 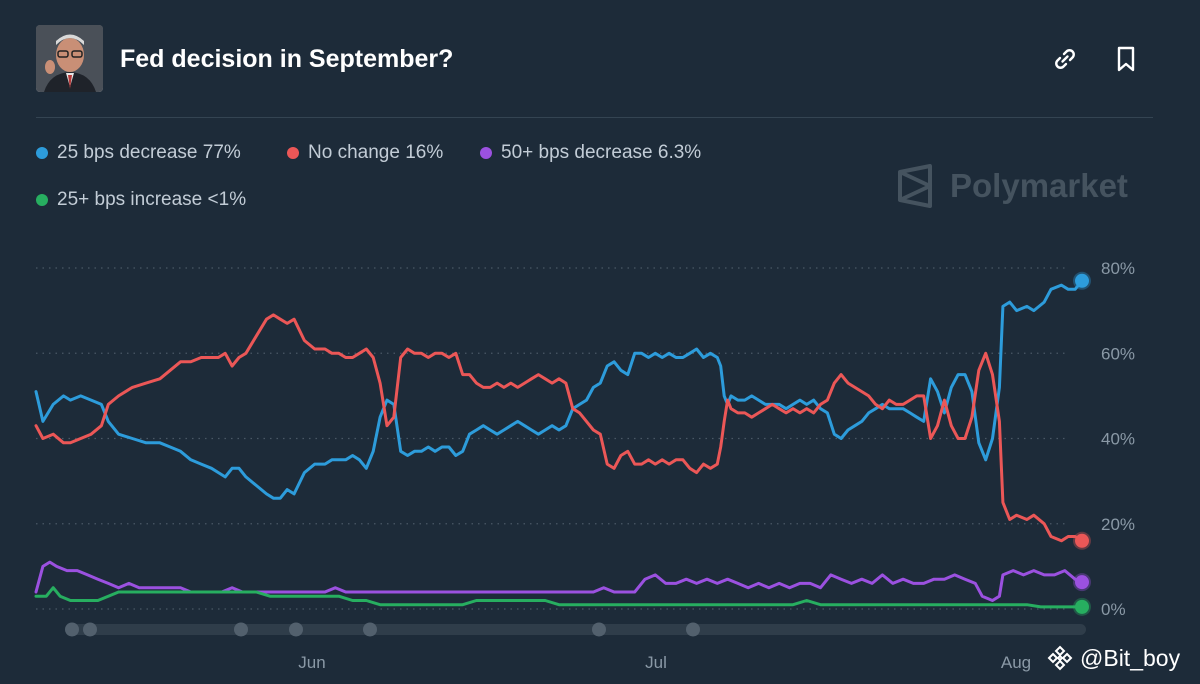 I want to click on market-avatar-image, so click(x=69, y=58).